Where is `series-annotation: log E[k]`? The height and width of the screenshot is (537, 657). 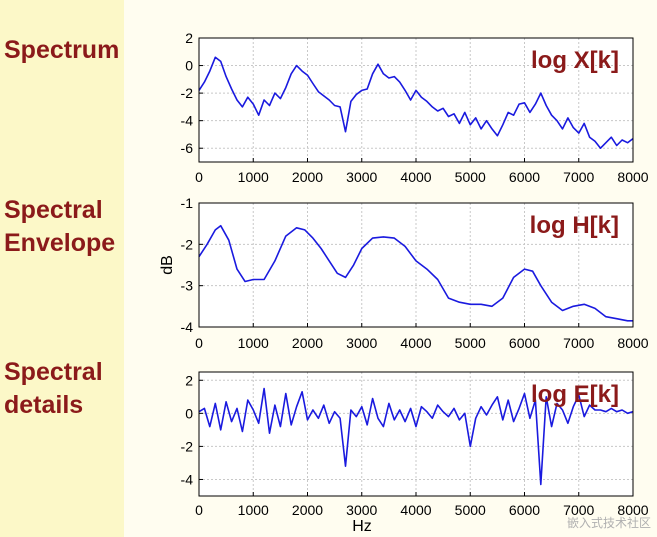 series-annotation: log E[k] is located at coordinates (575, 394).